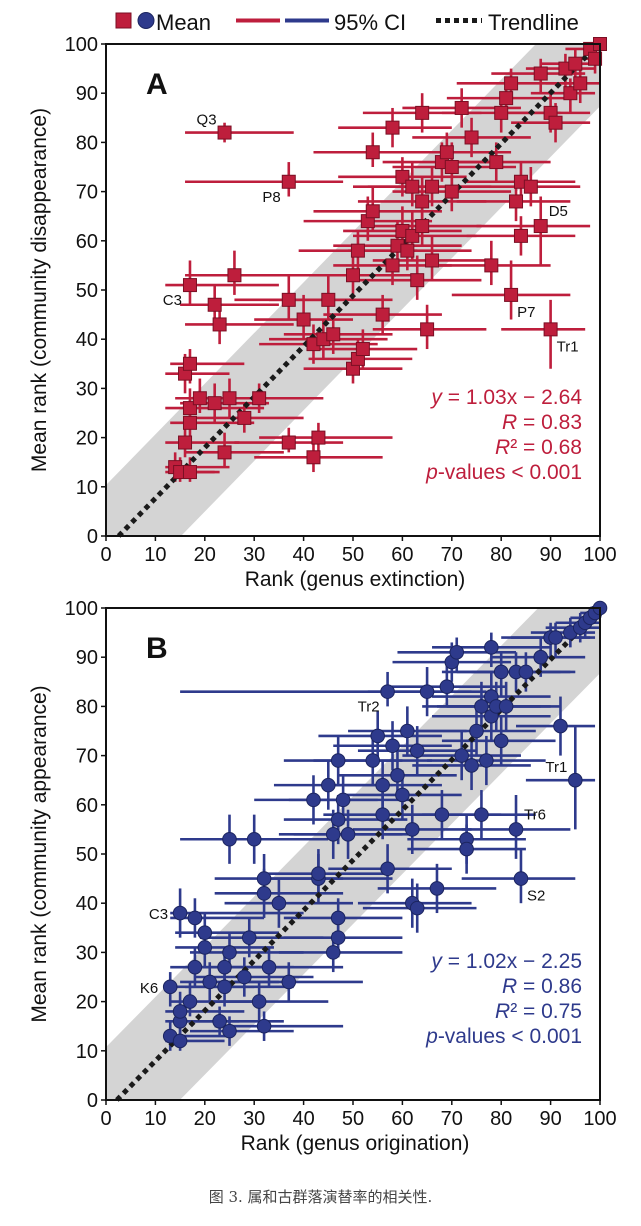  I want to click on point-label: P8, so click(271, 197).